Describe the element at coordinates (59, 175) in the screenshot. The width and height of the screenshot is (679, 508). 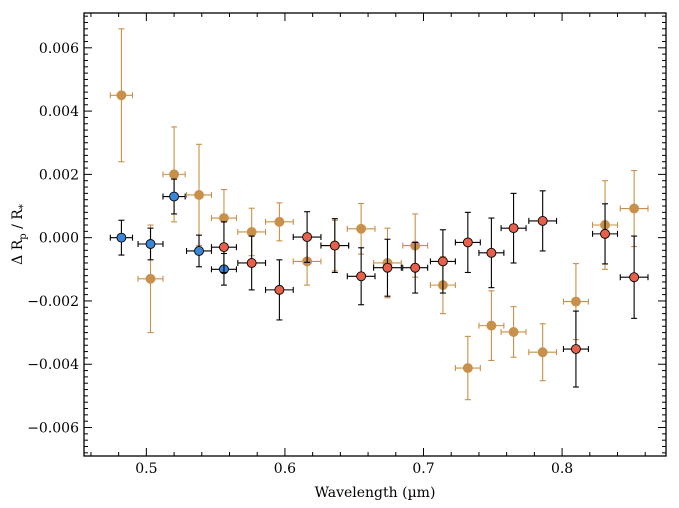
I see `y-tick-label: 0.002` at that location.